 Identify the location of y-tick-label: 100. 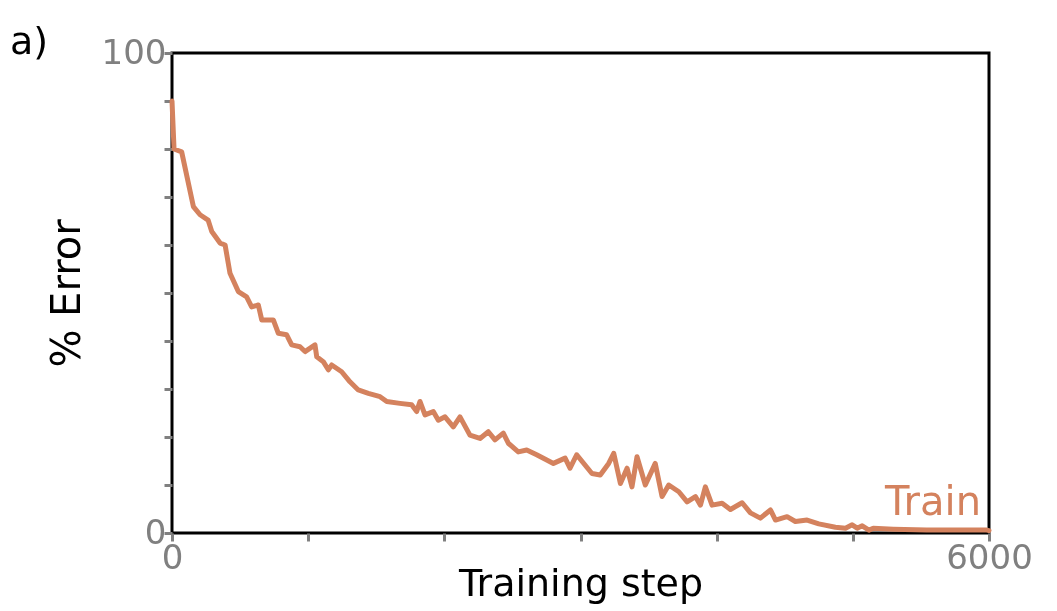
(134, 51).